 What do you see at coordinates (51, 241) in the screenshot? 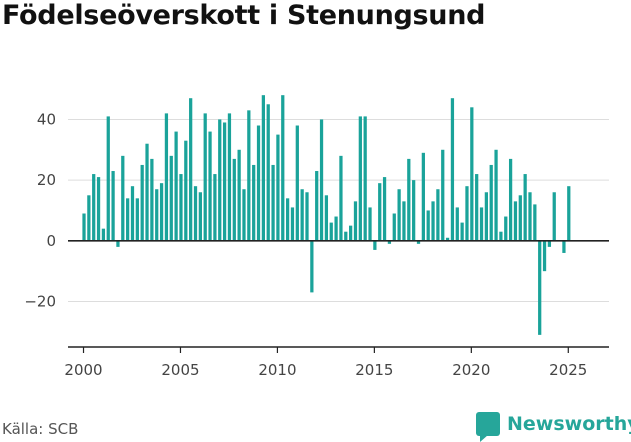
I see `y-tick-label: 0` at bounding box center [51, 241].